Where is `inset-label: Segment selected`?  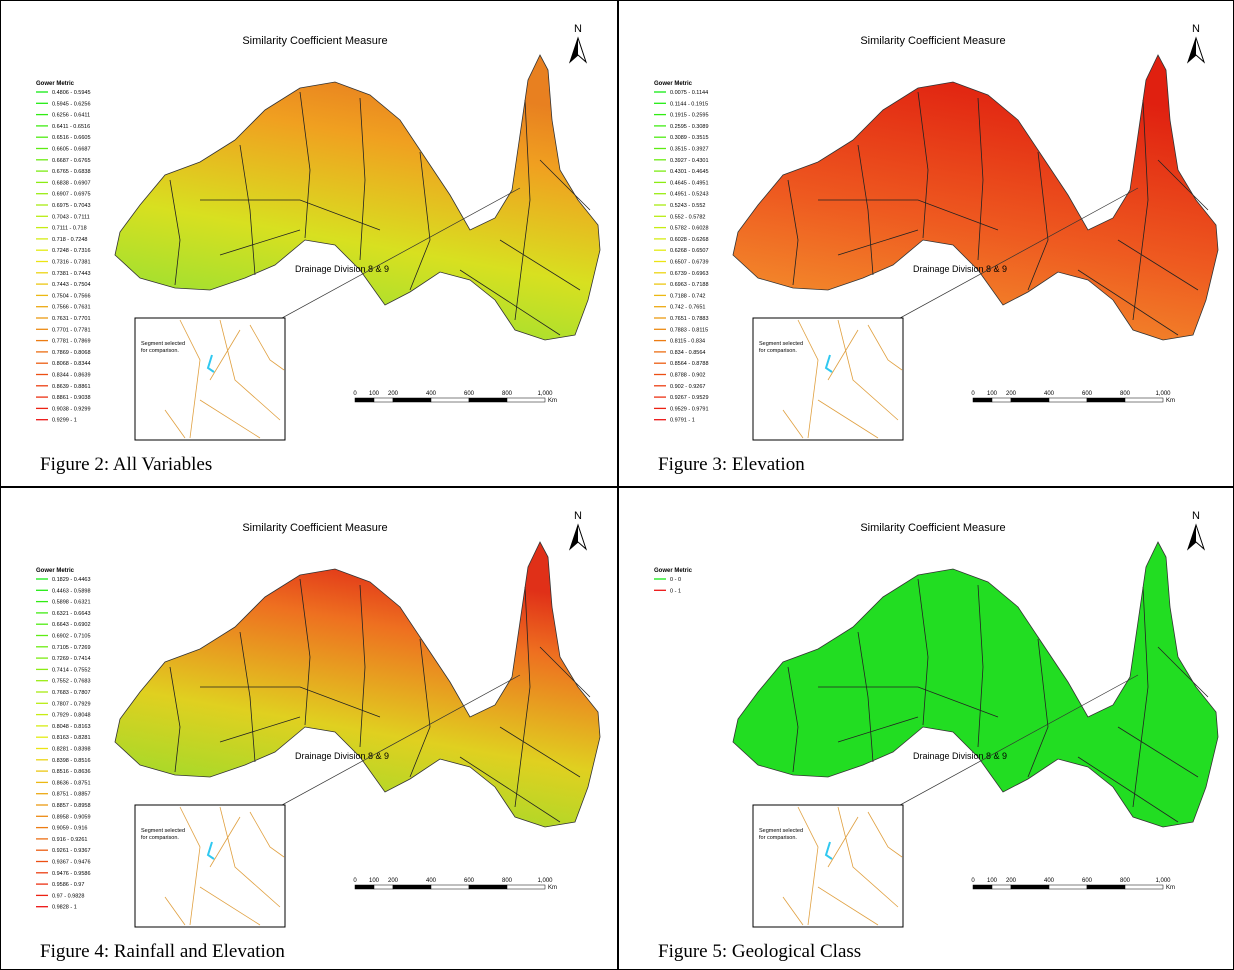 inset-label: Segment selected is located at coordinates (781, 344).